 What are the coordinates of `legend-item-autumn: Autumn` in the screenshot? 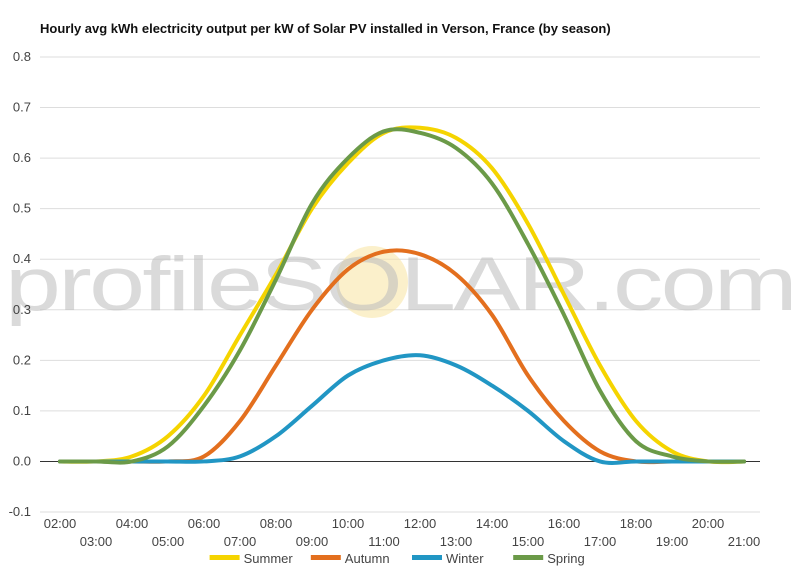 It's located at (350, 558).